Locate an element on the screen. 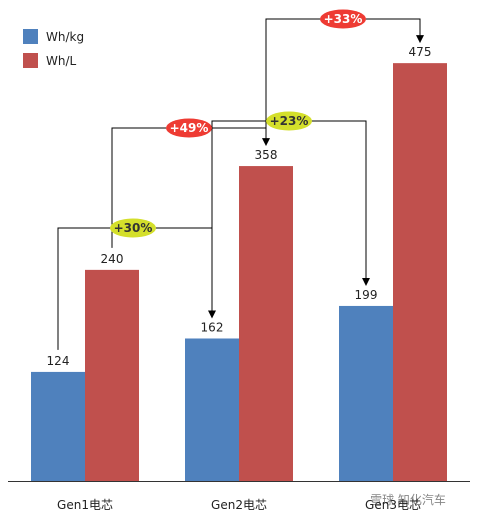  data-label: 475 is located at coordinates (420, 52).